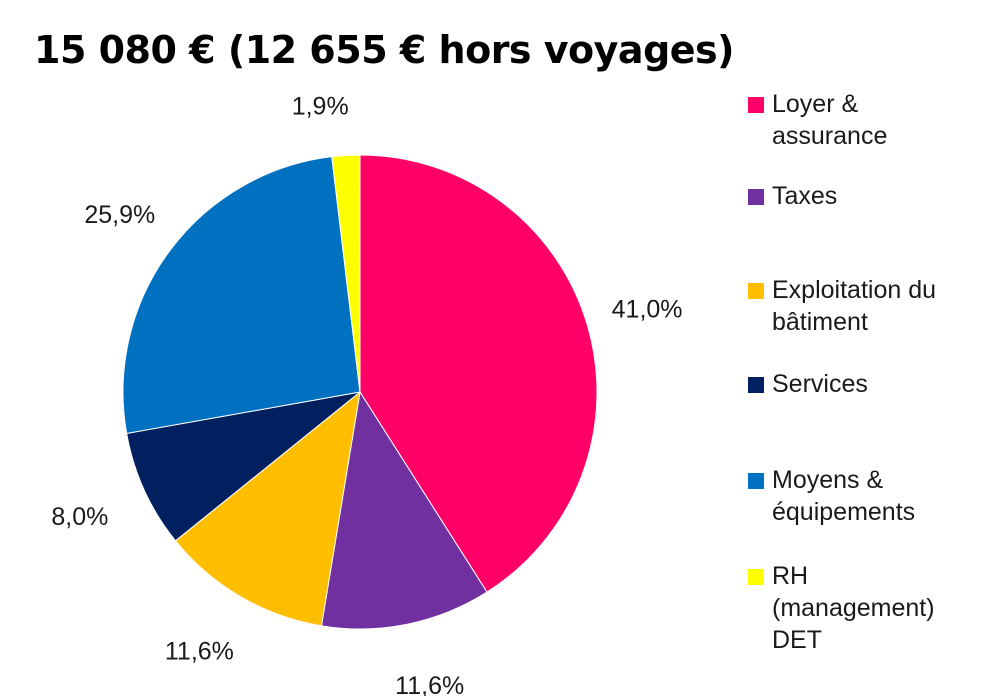 This screenshot has width=1000, height=696. What do you see at coordinates (384, 50) in the screenshot?
I see `chart-title: 15 080 € (12 655 € hors voyages)` at bounding box center [384, 50].